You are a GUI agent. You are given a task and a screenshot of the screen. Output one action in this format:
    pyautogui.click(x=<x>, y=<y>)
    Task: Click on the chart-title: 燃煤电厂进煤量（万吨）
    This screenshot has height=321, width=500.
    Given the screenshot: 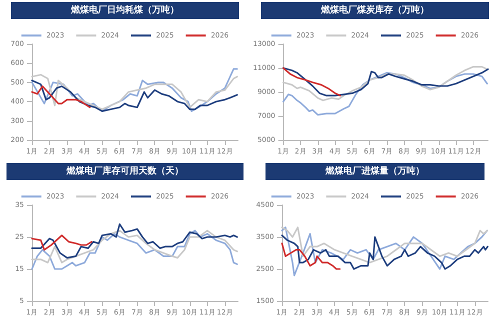 What is the action you would take?
    pyautogui.click(x=374, y=170)
    